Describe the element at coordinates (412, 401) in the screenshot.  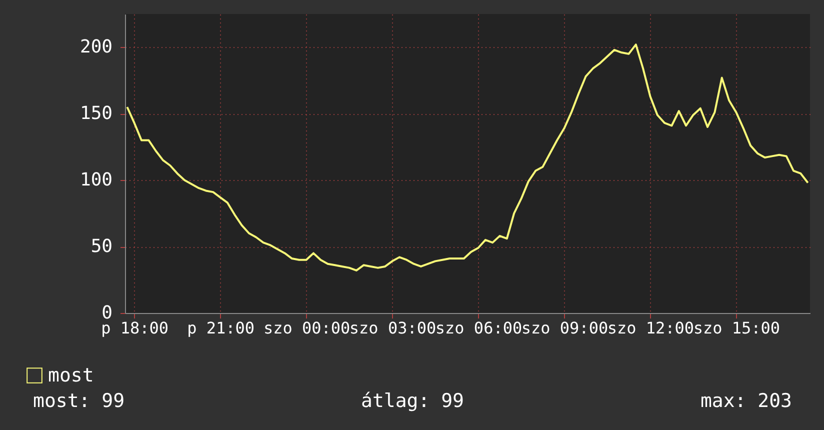
I see `text: átlag: 99` at that location.